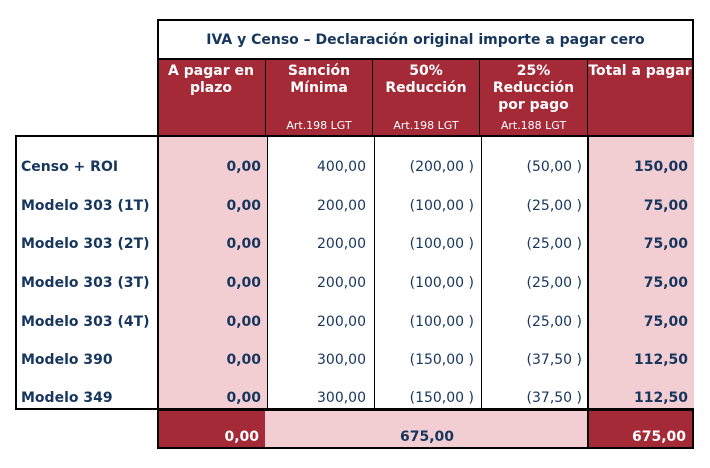 This screenshot has height=468, width=710. I want to click on row-label: Modelo 349, so click(67, 398).